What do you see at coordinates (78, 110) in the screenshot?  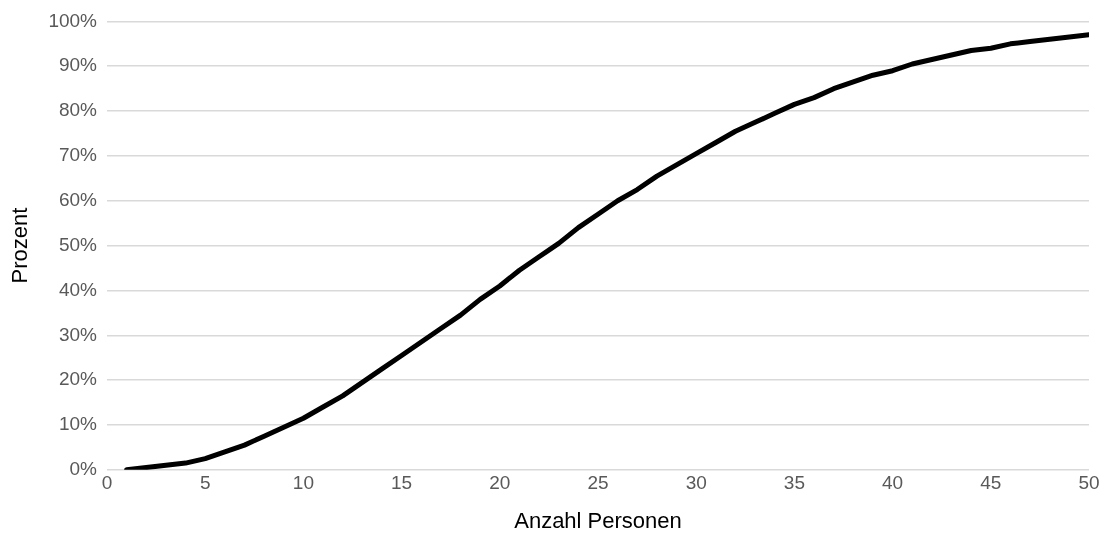 I see `y-tick-label: 80%` at bounding box center [78, 110].